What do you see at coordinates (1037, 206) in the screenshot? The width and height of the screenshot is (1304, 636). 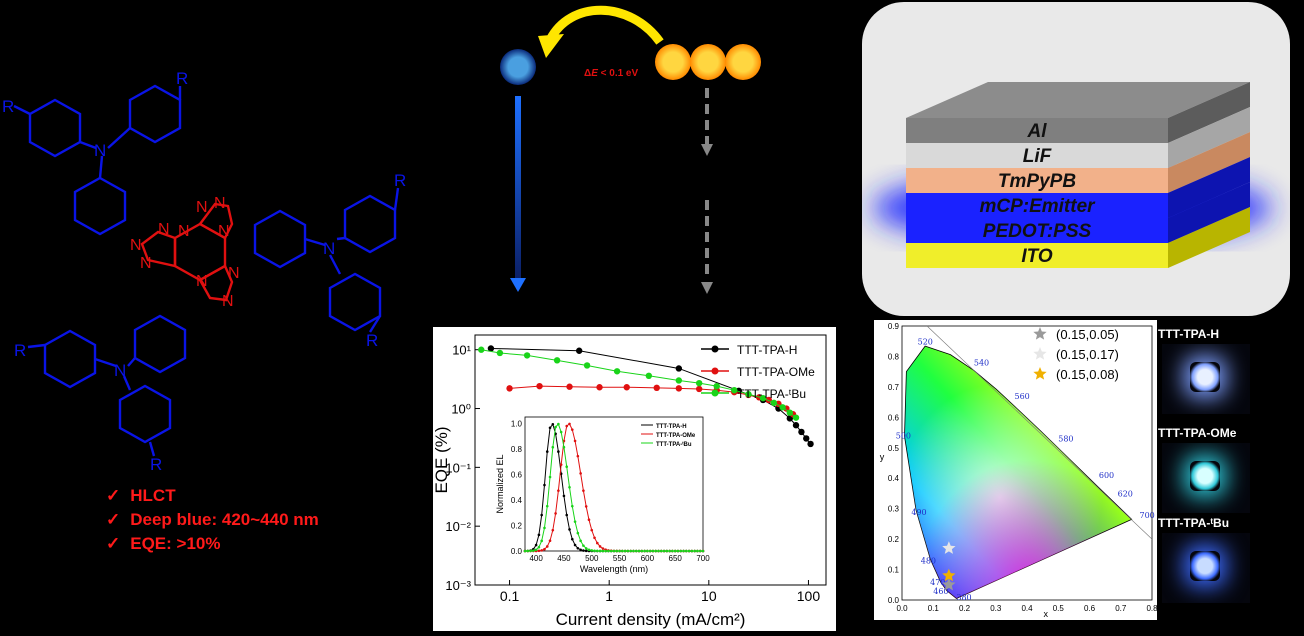 I see `layer-label: mCP:Emitter` at bounding box center [1037, 206].